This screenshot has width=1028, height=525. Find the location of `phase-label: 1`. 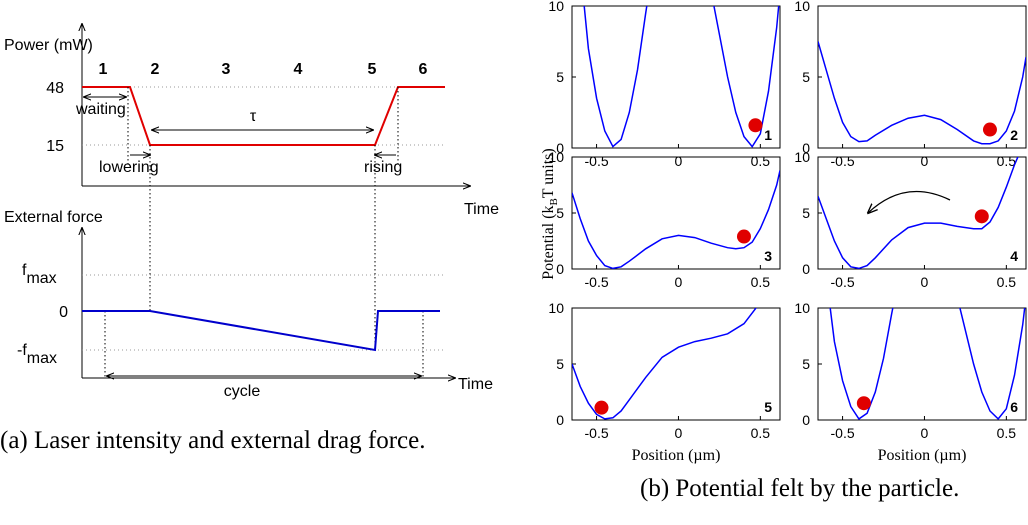

phase-label: 1 is located at coordinates (103, 69).